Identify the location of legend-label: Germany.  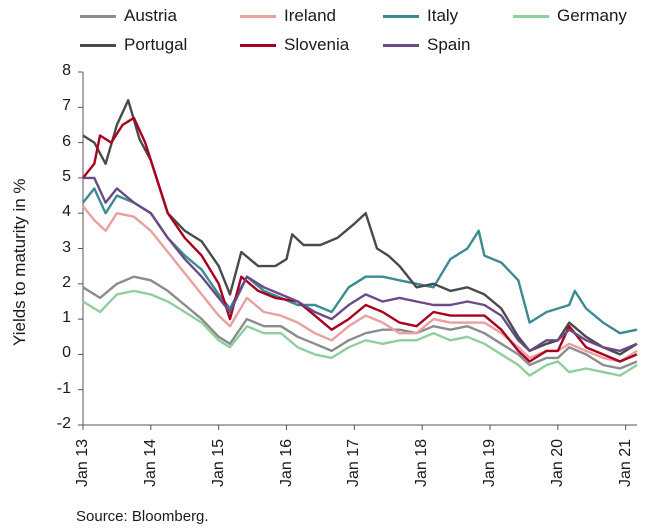
(592, 15).